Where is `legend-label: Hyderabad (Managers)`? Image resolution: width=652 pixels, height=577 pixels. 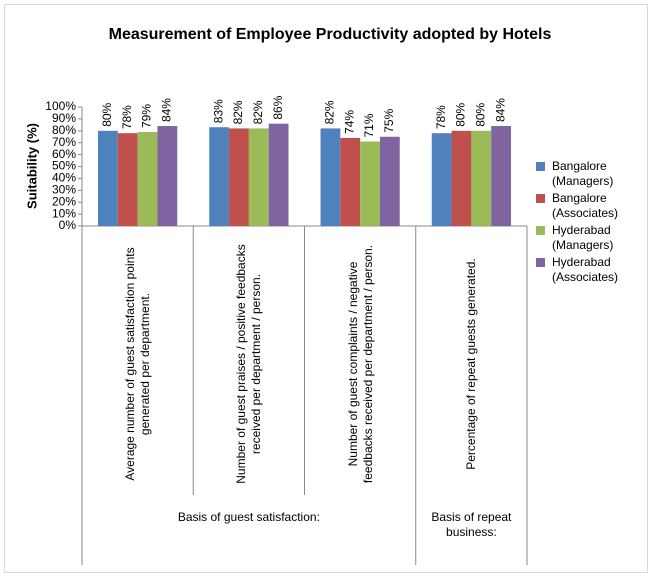
legend-label: Hyderabad (Managers) is located at coordinates (583, 237).